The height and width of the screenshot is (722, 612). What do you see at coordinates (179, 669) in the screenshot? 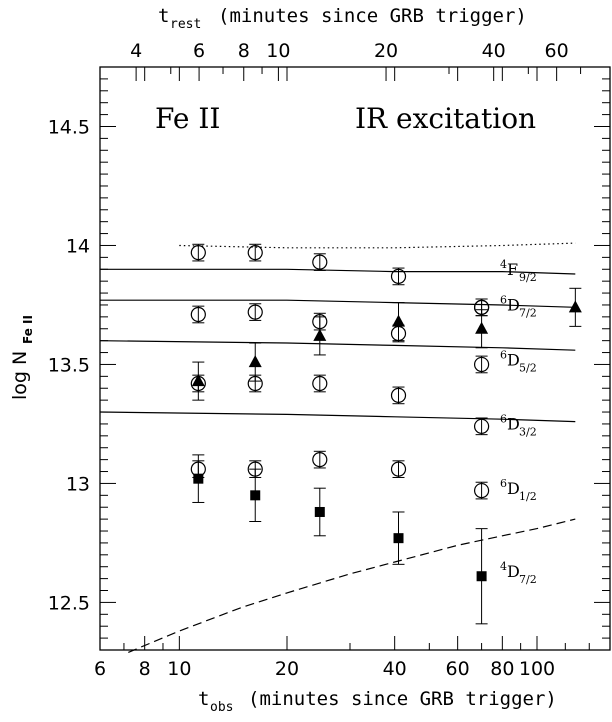
I see `x-tick-label: 10` at bounding box center [179, 669].